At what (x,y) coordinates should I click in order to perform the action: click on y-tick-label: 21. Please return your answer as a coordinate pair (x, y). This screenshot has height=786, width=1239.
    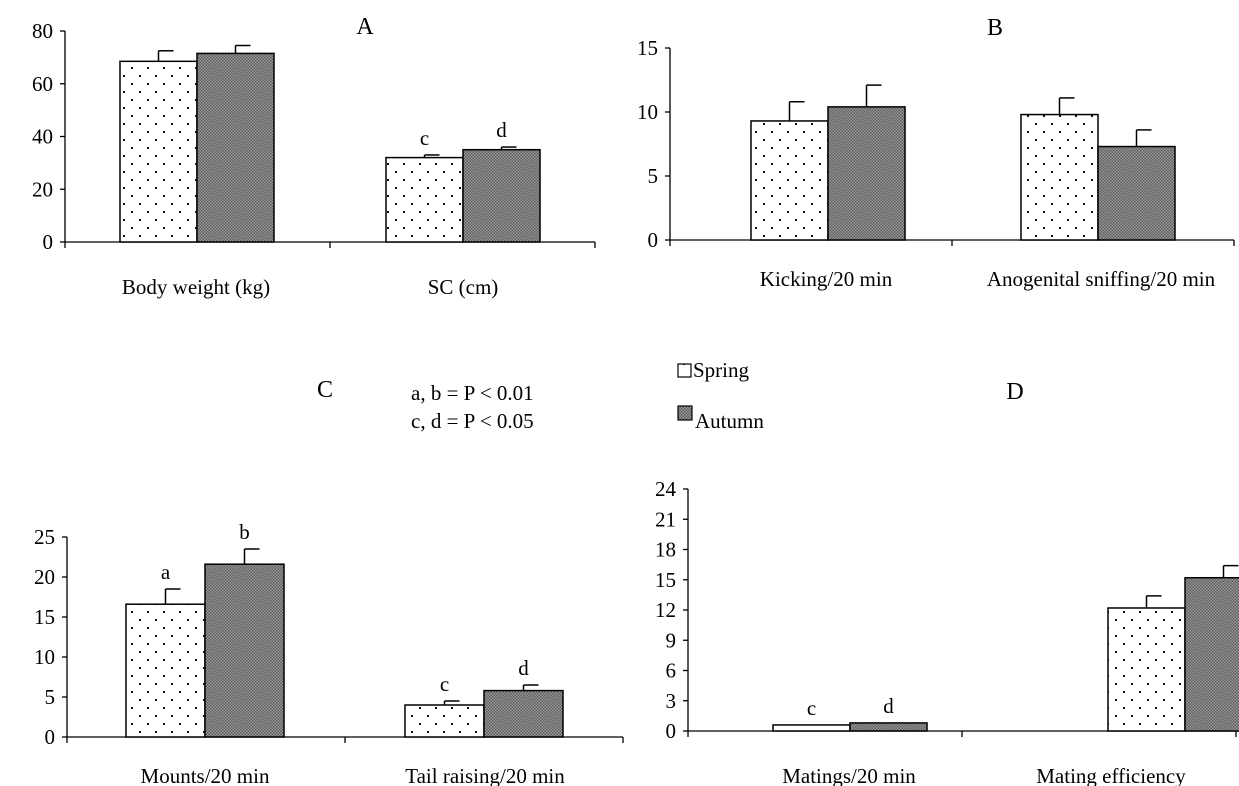
    Looking at the image, I should click on (665, 519).